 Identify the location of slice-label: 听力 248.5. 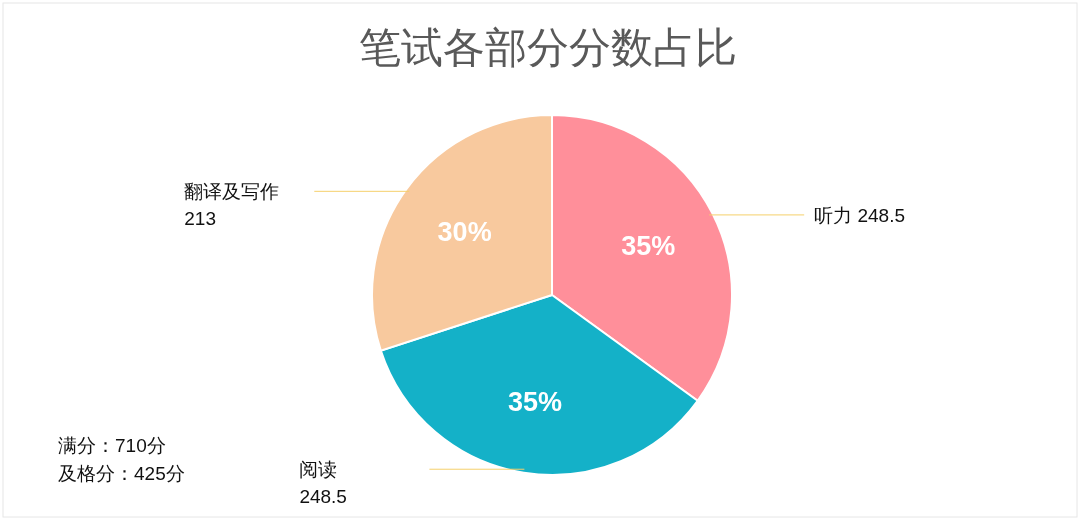
(859, 215).